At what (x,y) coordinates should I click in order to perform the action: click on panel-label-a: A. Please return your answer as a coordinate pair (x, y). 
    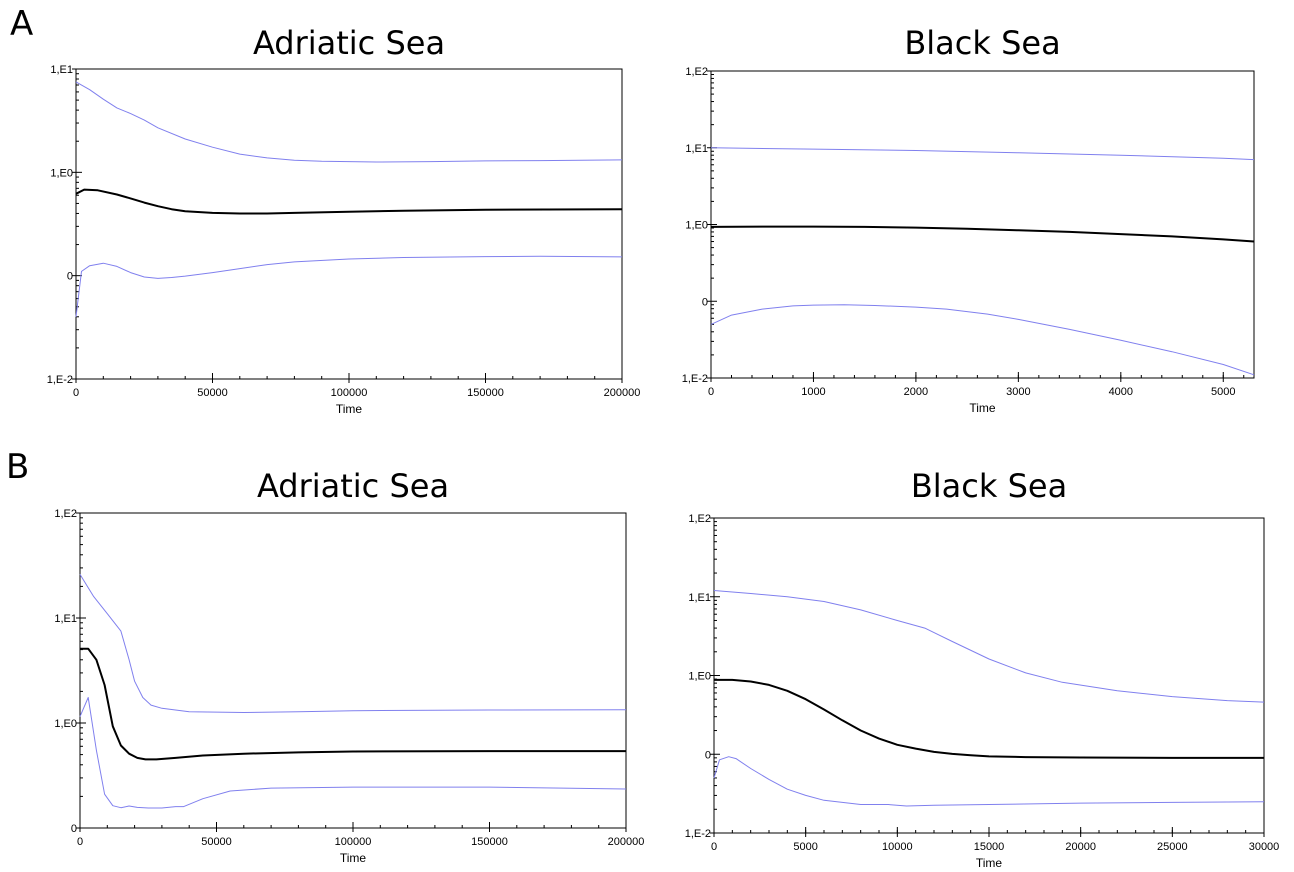
    Looking at the image, I should click on (21, 24).